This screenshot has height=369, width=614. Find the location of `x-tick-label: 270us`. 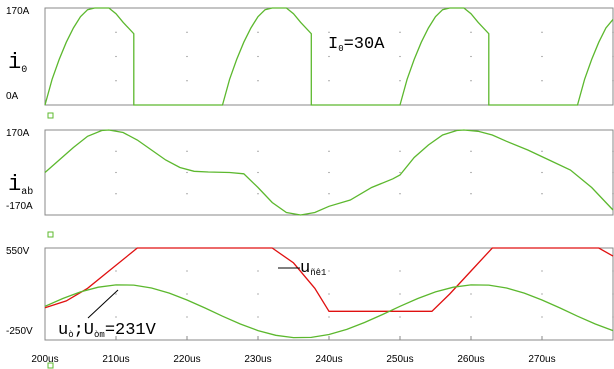

x-tick-label: 270us is located at coordinates (541, 359).